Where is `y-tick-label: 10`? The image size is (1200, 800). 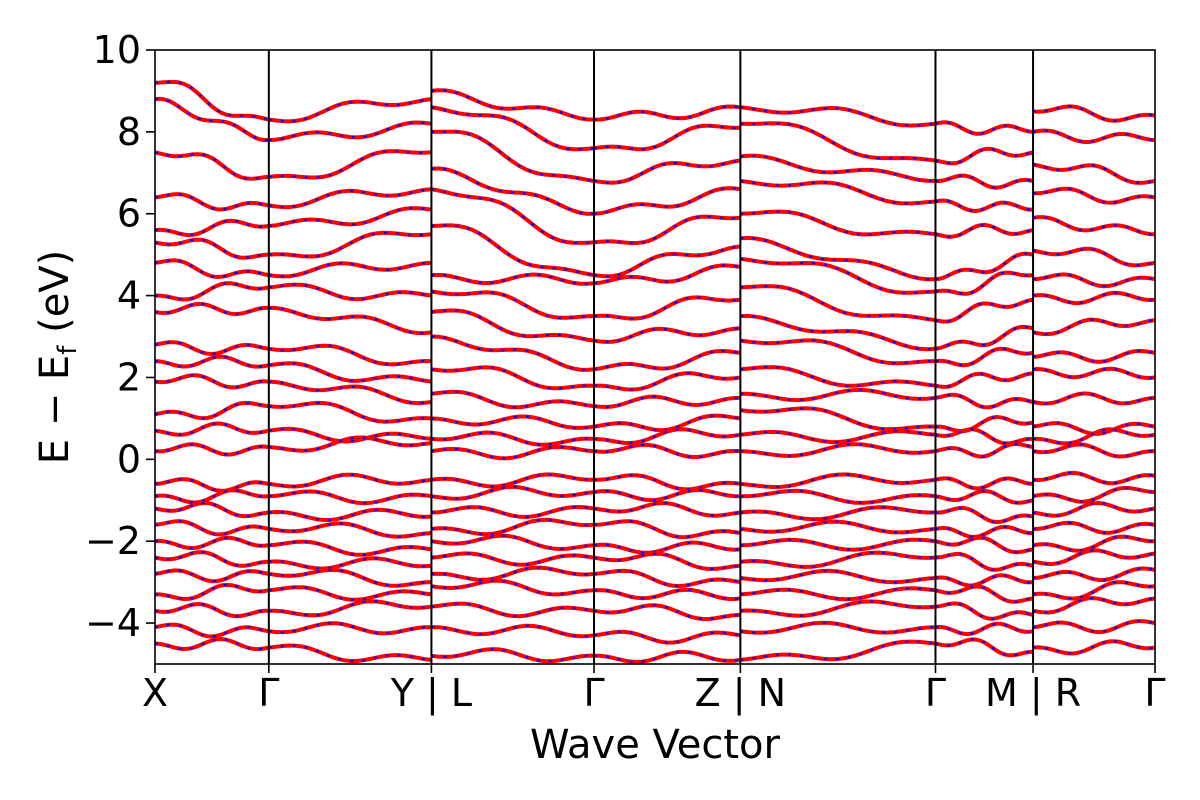 y-tick-label: 10 is located at coordinates (117, 50).